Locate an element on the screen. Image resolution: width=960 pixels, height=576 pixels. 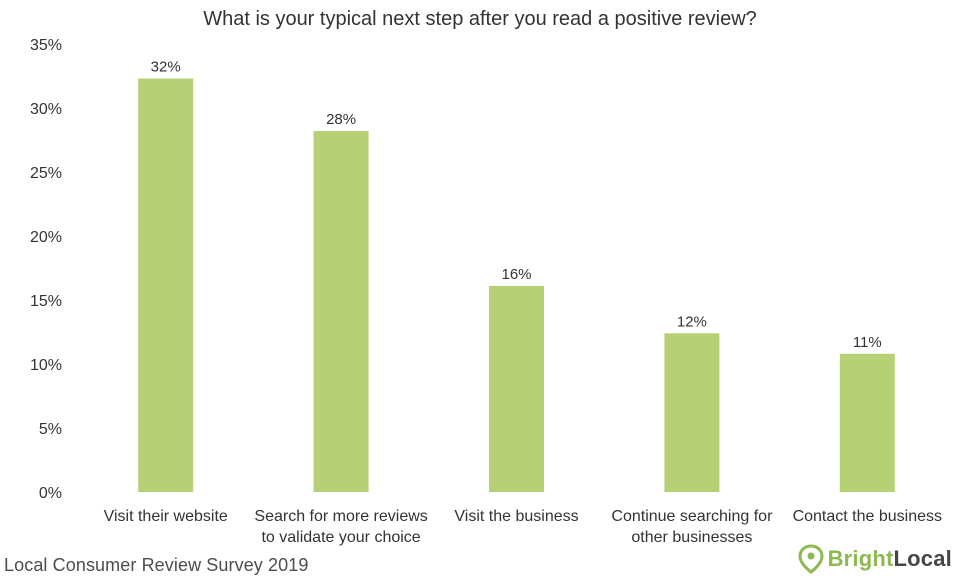
bar-data-label: 16% is located at coordinates (516, 274).